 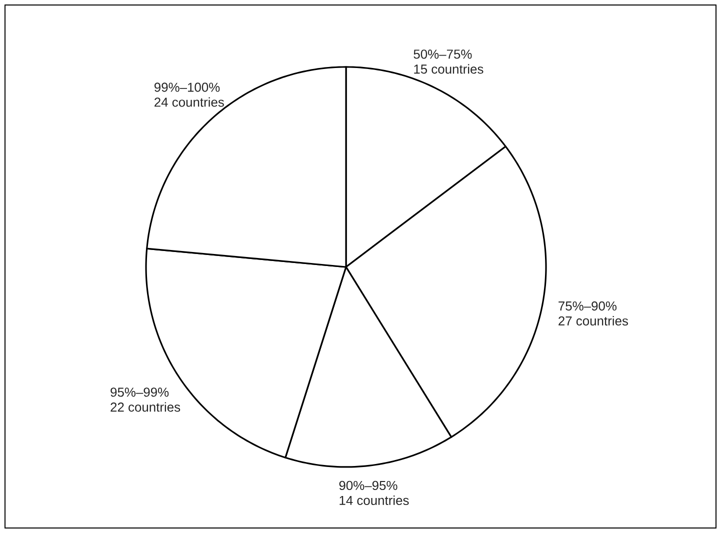 I want to click on slice-label: 50%–75%, so click(x=443, y=54).